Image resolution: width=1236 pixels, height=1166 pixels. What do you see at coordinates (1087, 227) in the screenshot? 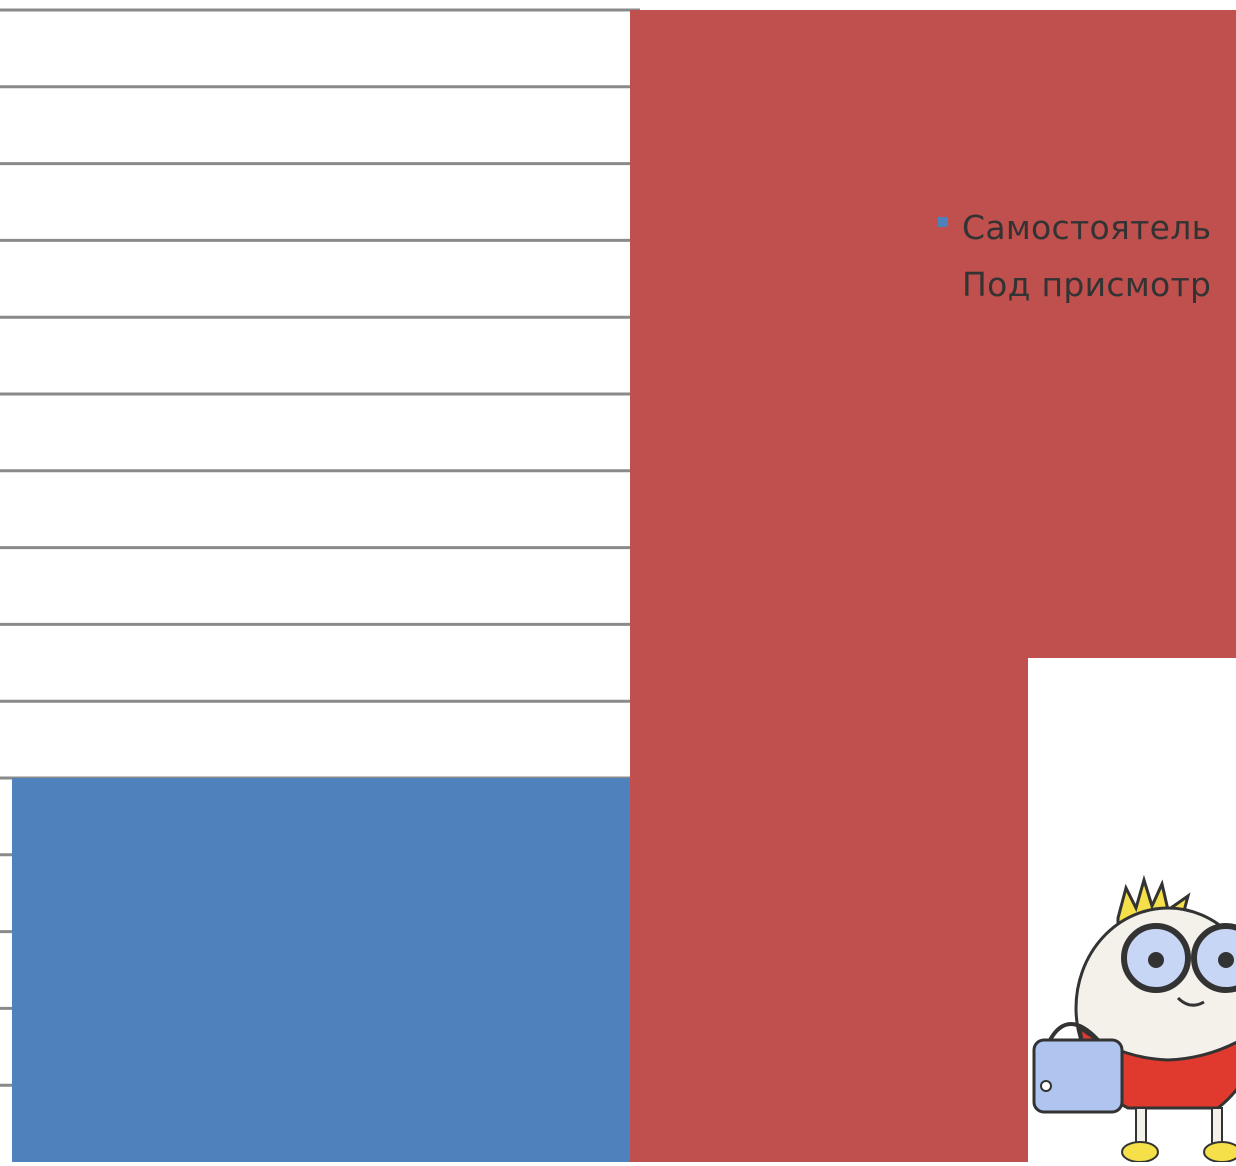
I see `legend-label-series-1: Самостоятель` at bounding box center [1087, 227].